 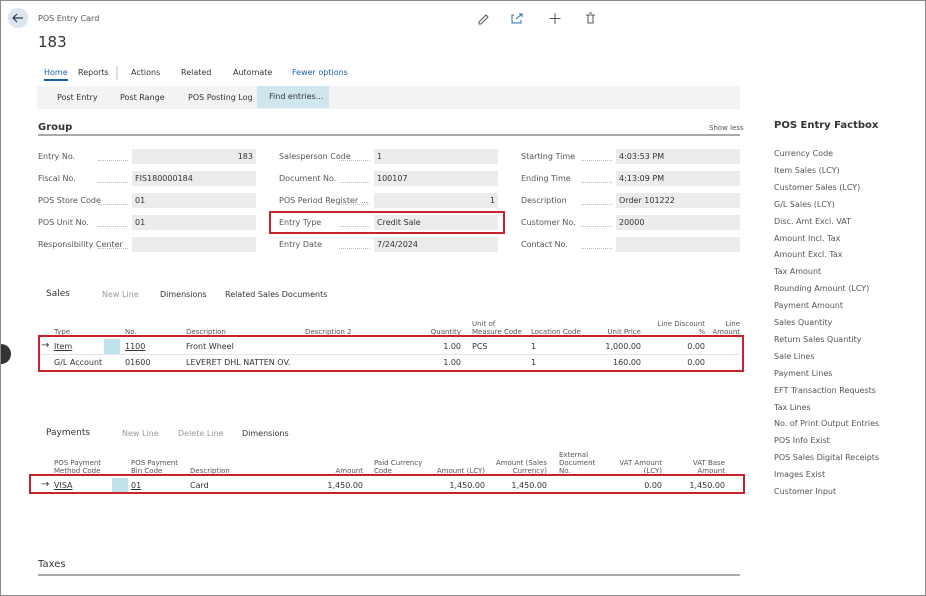 I want to click on factbox-item: POS Info Exist, so click(x=802, y=441).